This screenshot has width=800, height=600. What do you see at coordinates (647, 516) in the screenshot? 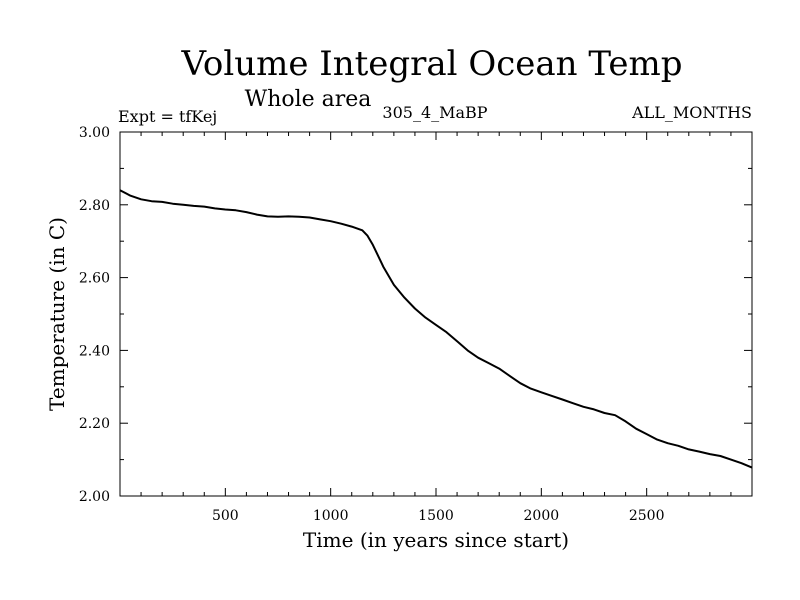
I see `x-tick-label: 2500` at bounding box center [647, 516].